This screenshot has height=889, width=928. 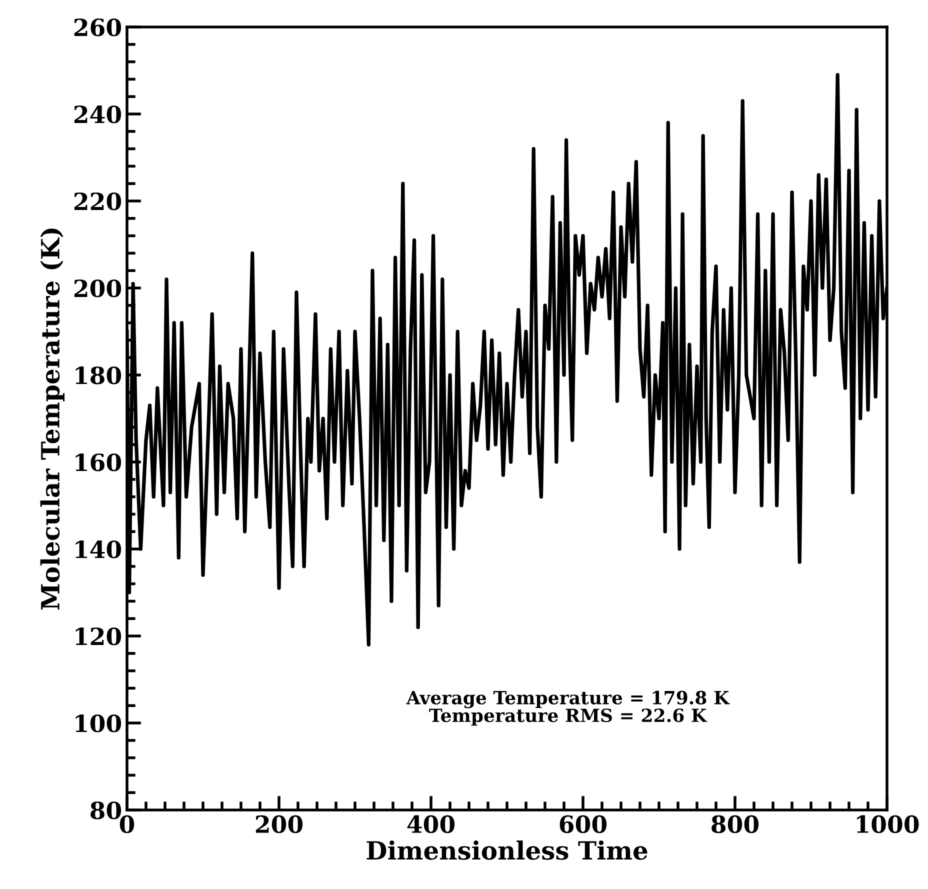 What do you see at coordinates (99, 549) in the screenshot?
I see `y-tick-label: 140` at bounding box center [99, 549].